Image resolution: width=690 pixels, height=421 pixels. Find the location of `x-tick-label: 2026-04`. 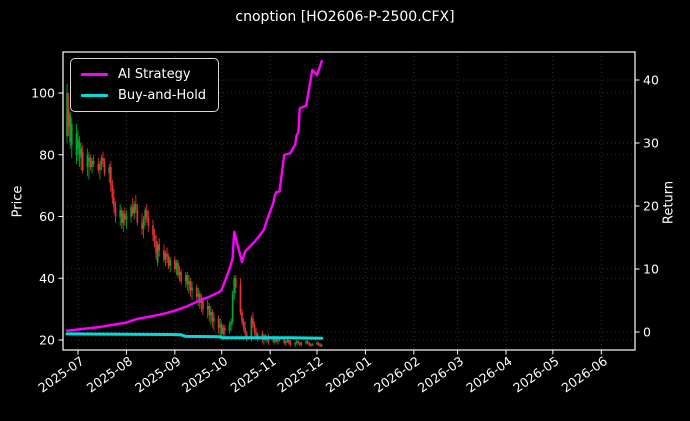

x-tick-label: 2026-04 is located at coordinates (488, 374).